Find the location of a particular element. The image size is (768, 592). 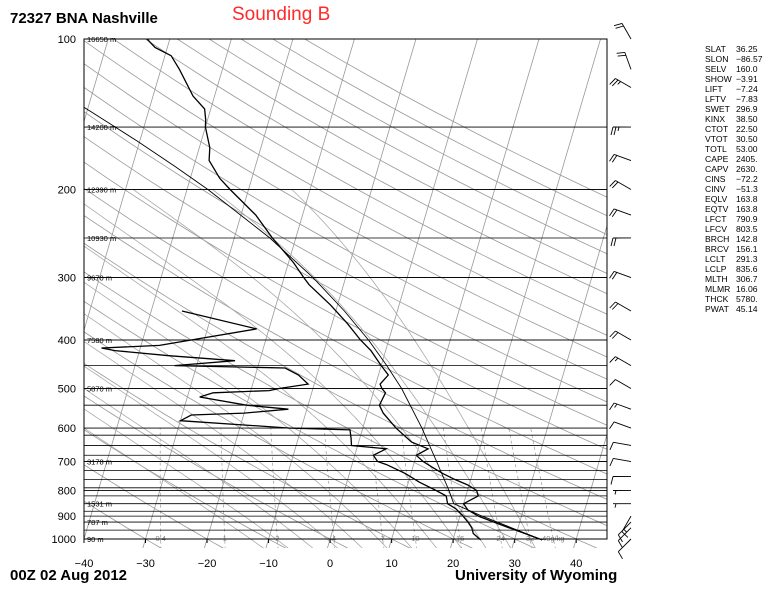

index-key: MLTH is located at coordinates (716, 279).